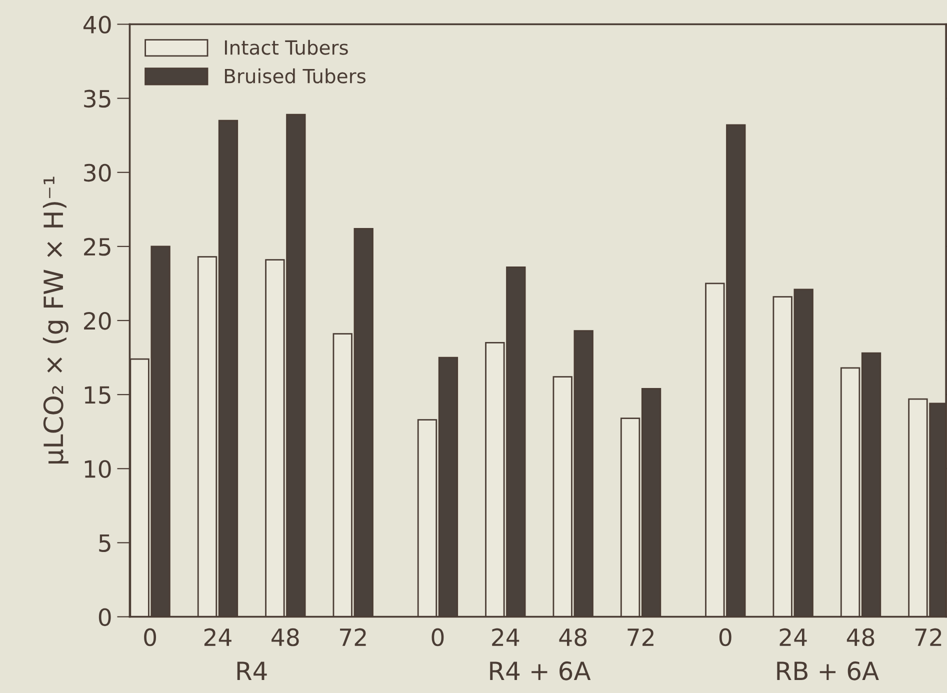  What do you see at coordinates (252, 671) in the screenshot?
I see `text: R4` at bounding box center [252, 671].